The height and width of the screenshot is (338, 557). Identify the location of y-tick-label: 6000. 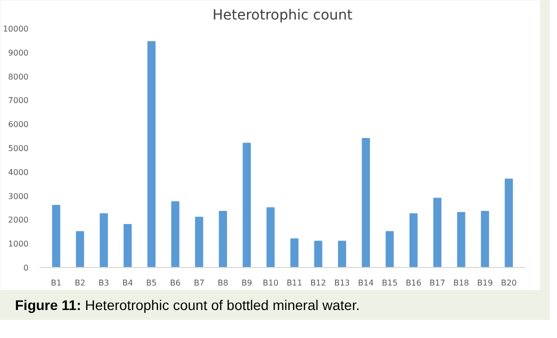
(18, 125).